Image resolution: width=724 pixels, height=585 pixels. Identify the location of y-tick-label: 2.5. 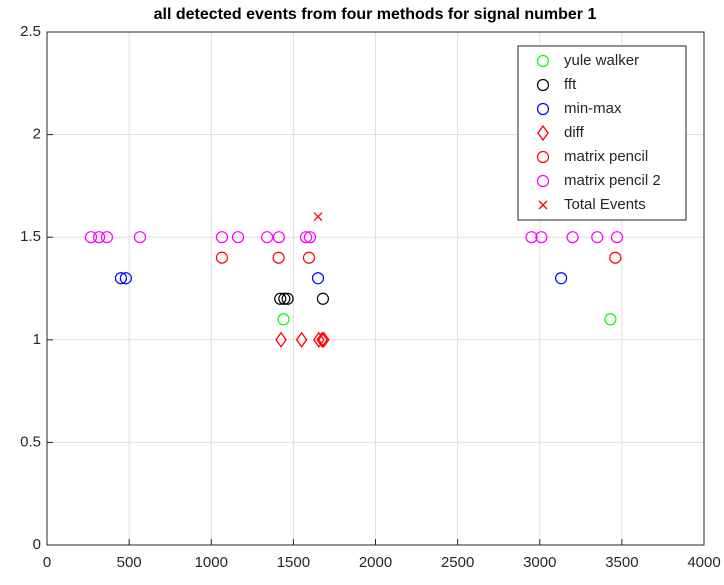
(30, 31).